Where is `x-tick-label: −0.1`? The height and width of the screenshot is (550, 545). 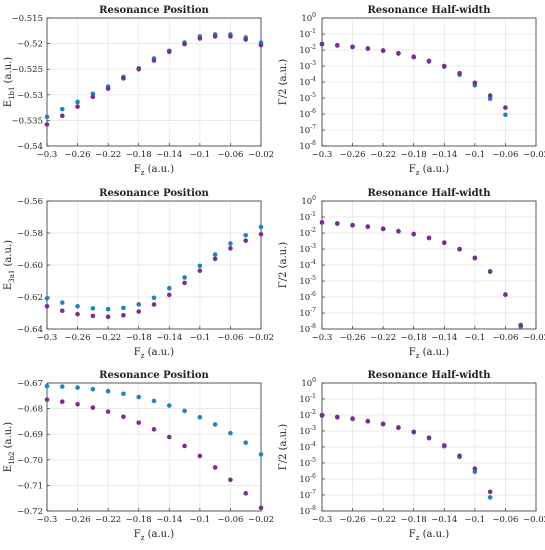
x-tick-label: −0.1 is located at coordinates (200, 155).